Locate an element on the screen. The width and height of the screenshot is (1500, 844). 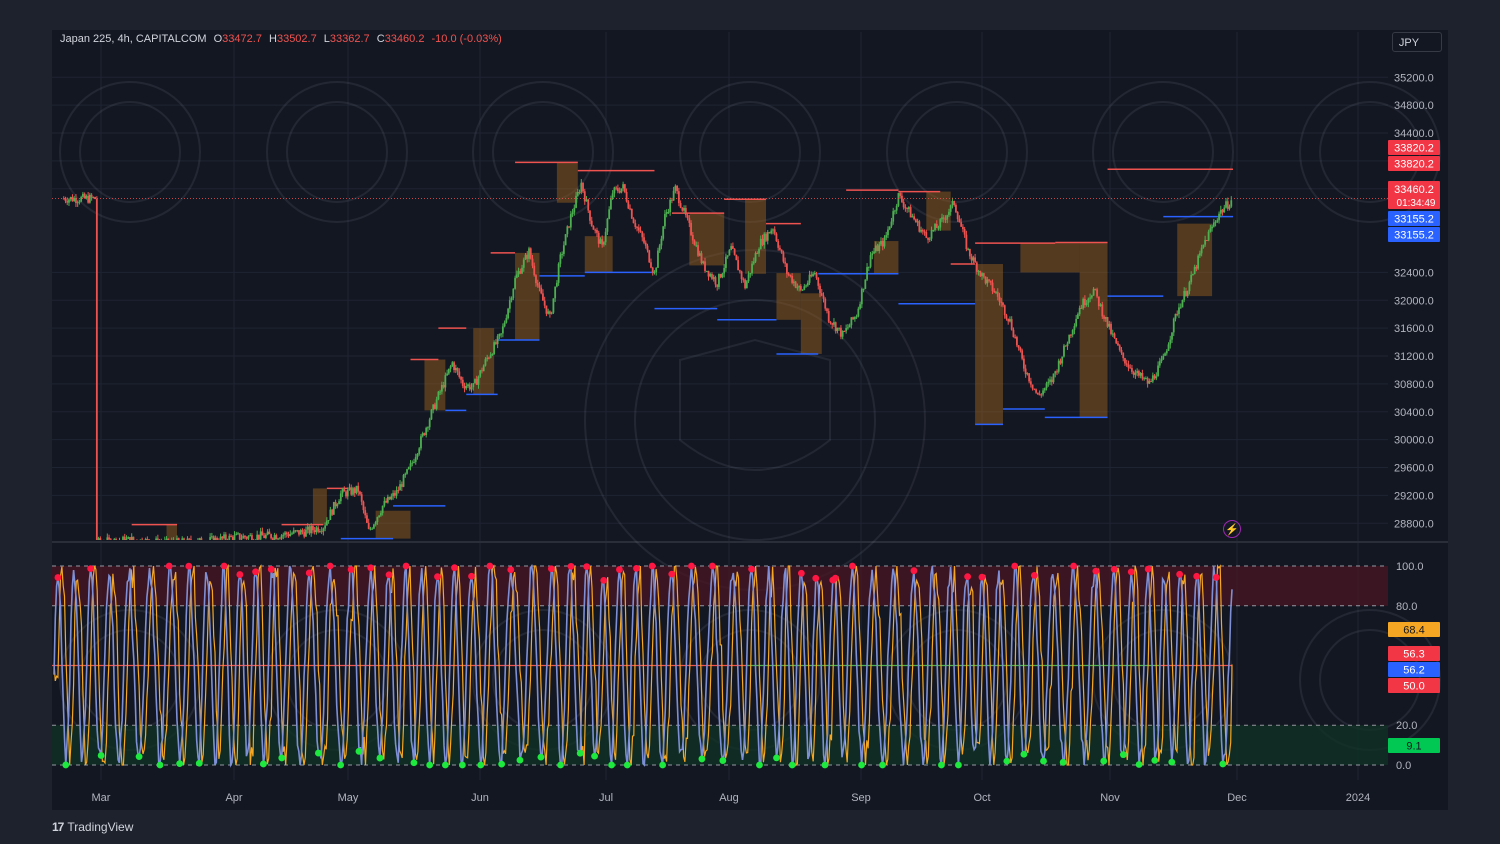
time-axis-tick: Jun is located at coordinates (480, 798).